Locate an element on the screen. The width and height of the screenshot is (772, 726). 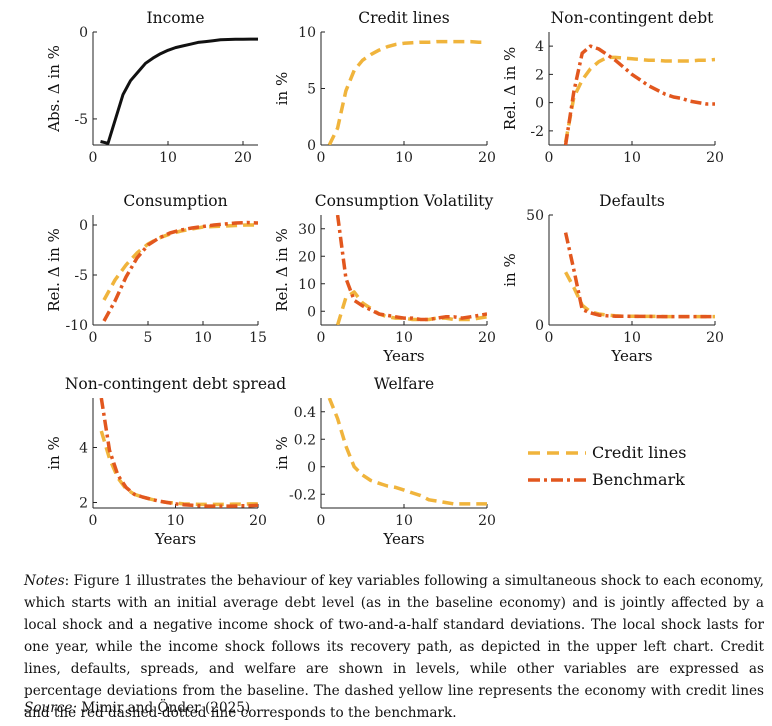
panel-income: 0 10 20 -5 0 Income Abs. Δ in % is located at coordinates (151, 87).